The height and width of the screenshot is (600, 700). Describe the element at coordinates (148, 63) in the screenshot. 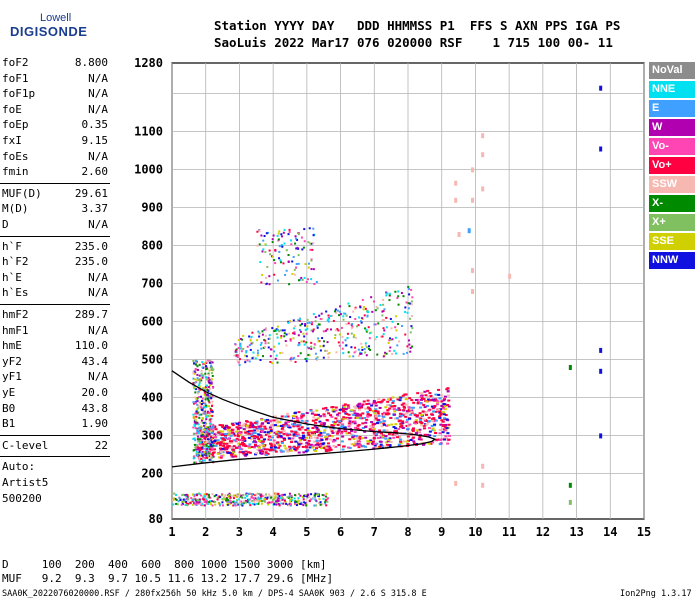

I see `y-tick-label: 1280` at that location.